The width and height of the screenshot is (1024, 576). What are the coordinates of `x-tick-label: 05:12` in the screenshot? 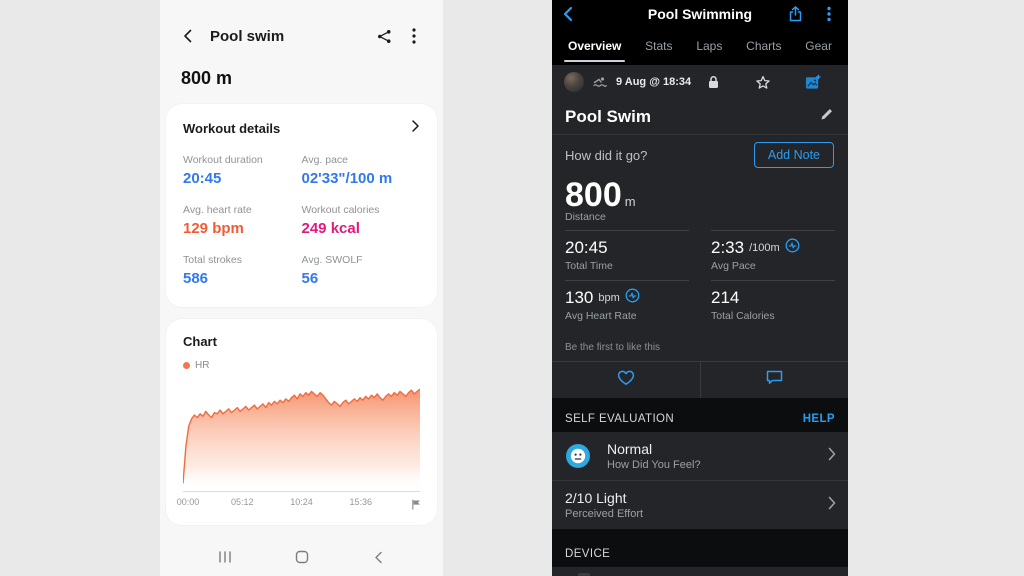 It's located at (242, 502).